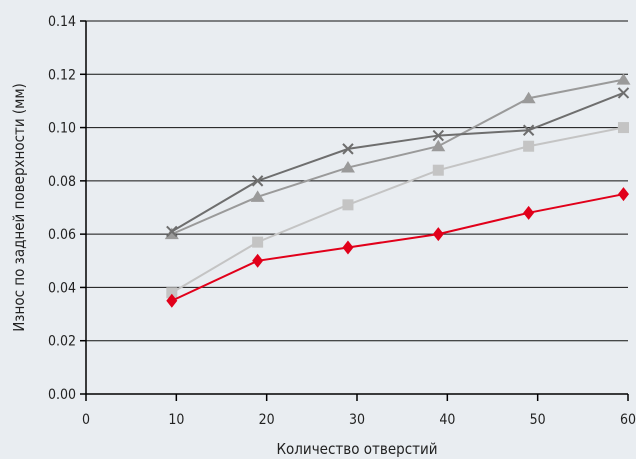  What do you see at coordinates (62, 342) in the screenshot?
I see `y-tick-label: 0.02` at bounding box center [62, 342].